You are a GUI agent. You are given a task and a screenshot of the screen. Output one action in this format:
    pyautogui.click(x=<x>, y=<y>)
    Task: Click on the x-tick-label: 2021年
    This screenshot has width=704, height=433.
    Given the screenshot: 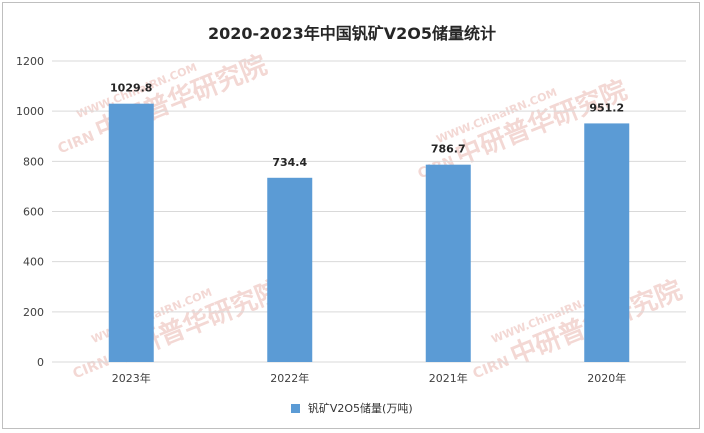 What is the action you would take?
    pyautogui.click(x=448, y=378)
    